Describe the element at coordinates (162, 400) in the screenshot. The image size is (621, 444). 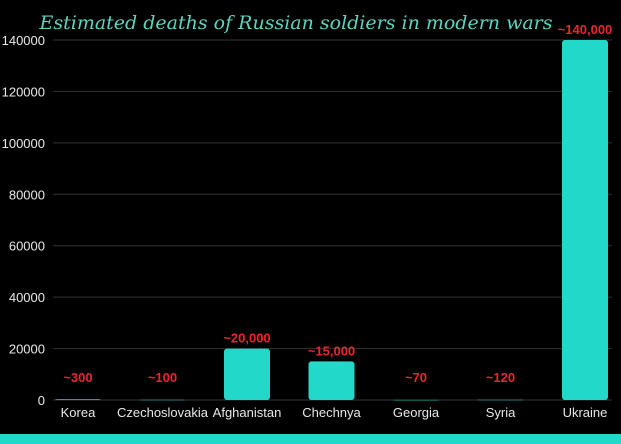
I see `bar-czechoslovakia` at that location.